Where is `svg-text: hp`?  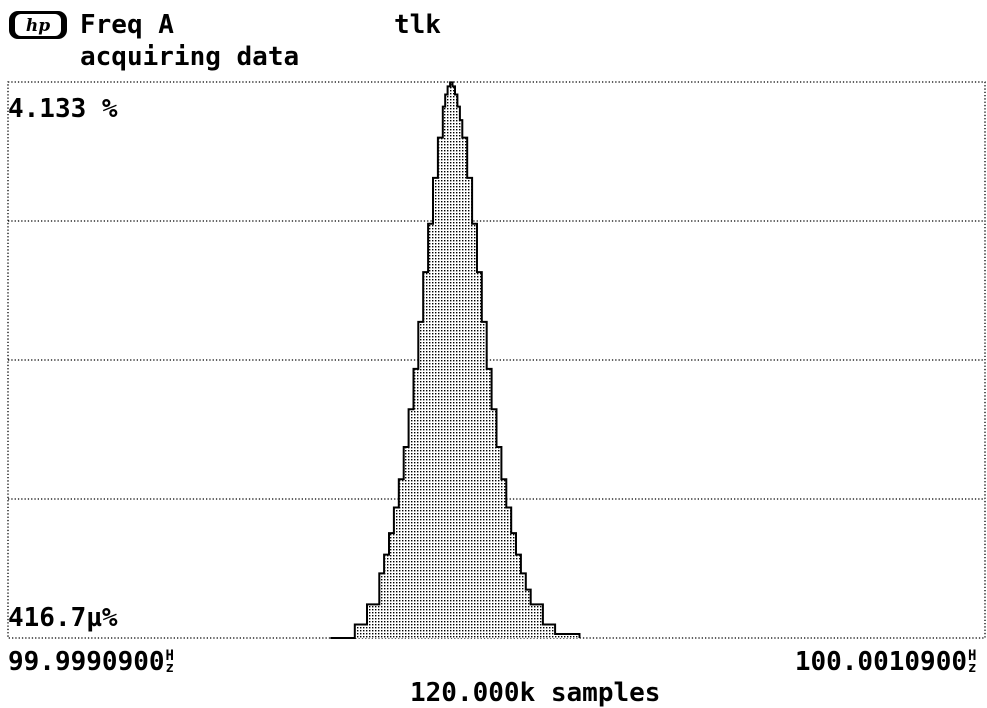
svg-text: hp is located at coordinates (38, 26).